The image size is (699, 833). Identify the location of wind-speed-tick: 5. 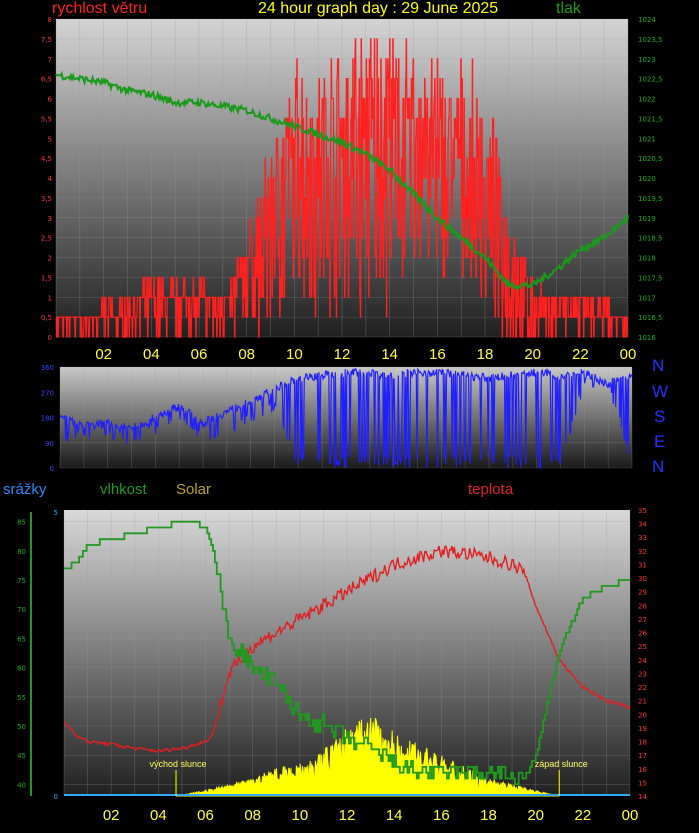
(50, 139).